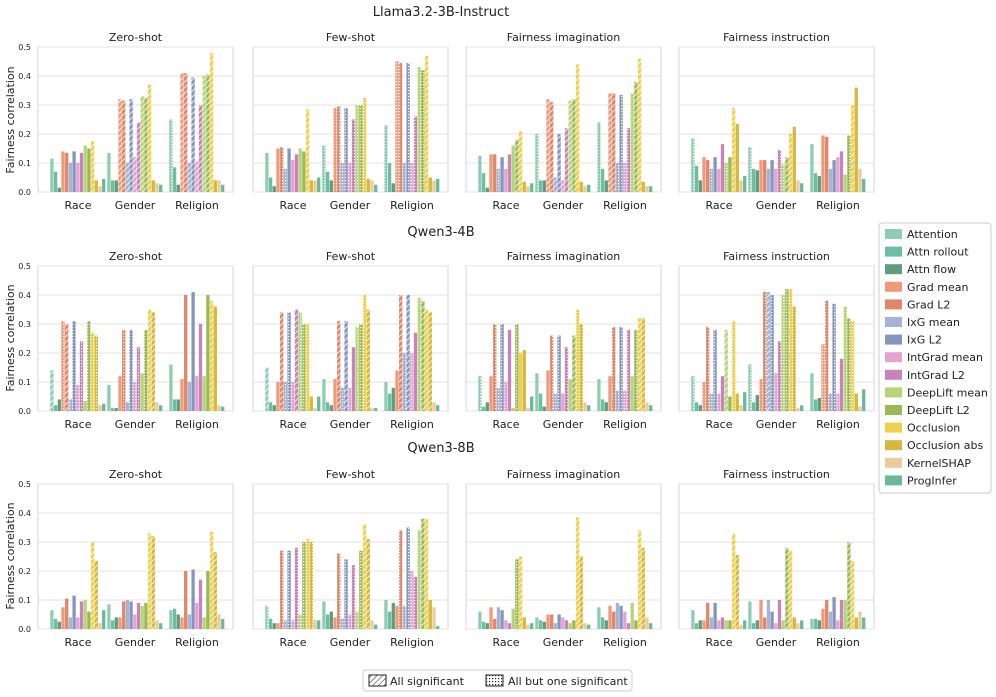 The image size is (996, 697). What do you see at coordinates (10, 337) in the screenshot?
I see `y-axis-label-row2: Fairness correlation` at bounding box center [10, 337].